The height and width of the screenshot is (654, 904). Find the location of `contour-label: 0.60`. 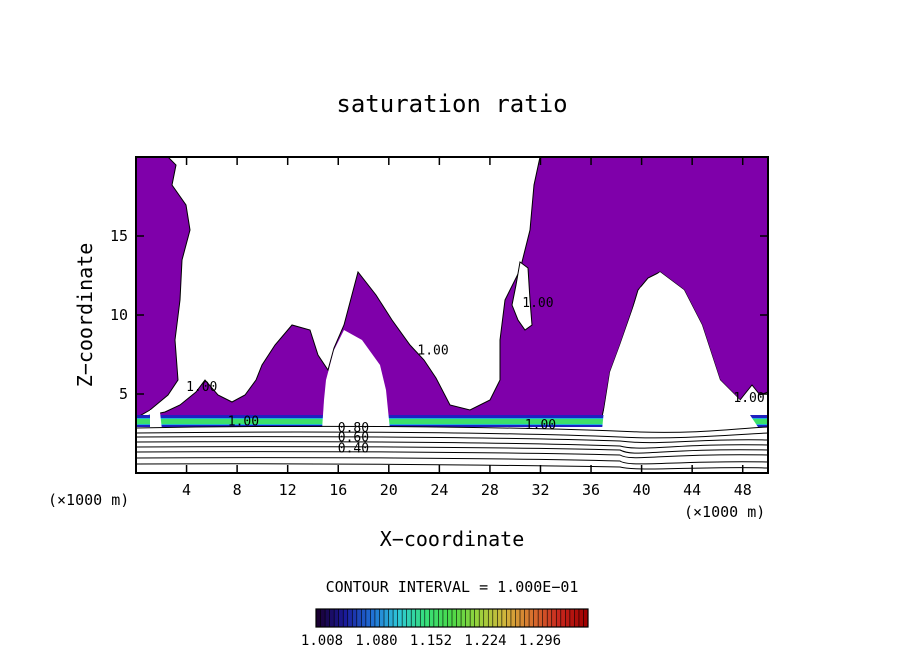

contour-label: 0.60 is located at coordinates (353, 437).